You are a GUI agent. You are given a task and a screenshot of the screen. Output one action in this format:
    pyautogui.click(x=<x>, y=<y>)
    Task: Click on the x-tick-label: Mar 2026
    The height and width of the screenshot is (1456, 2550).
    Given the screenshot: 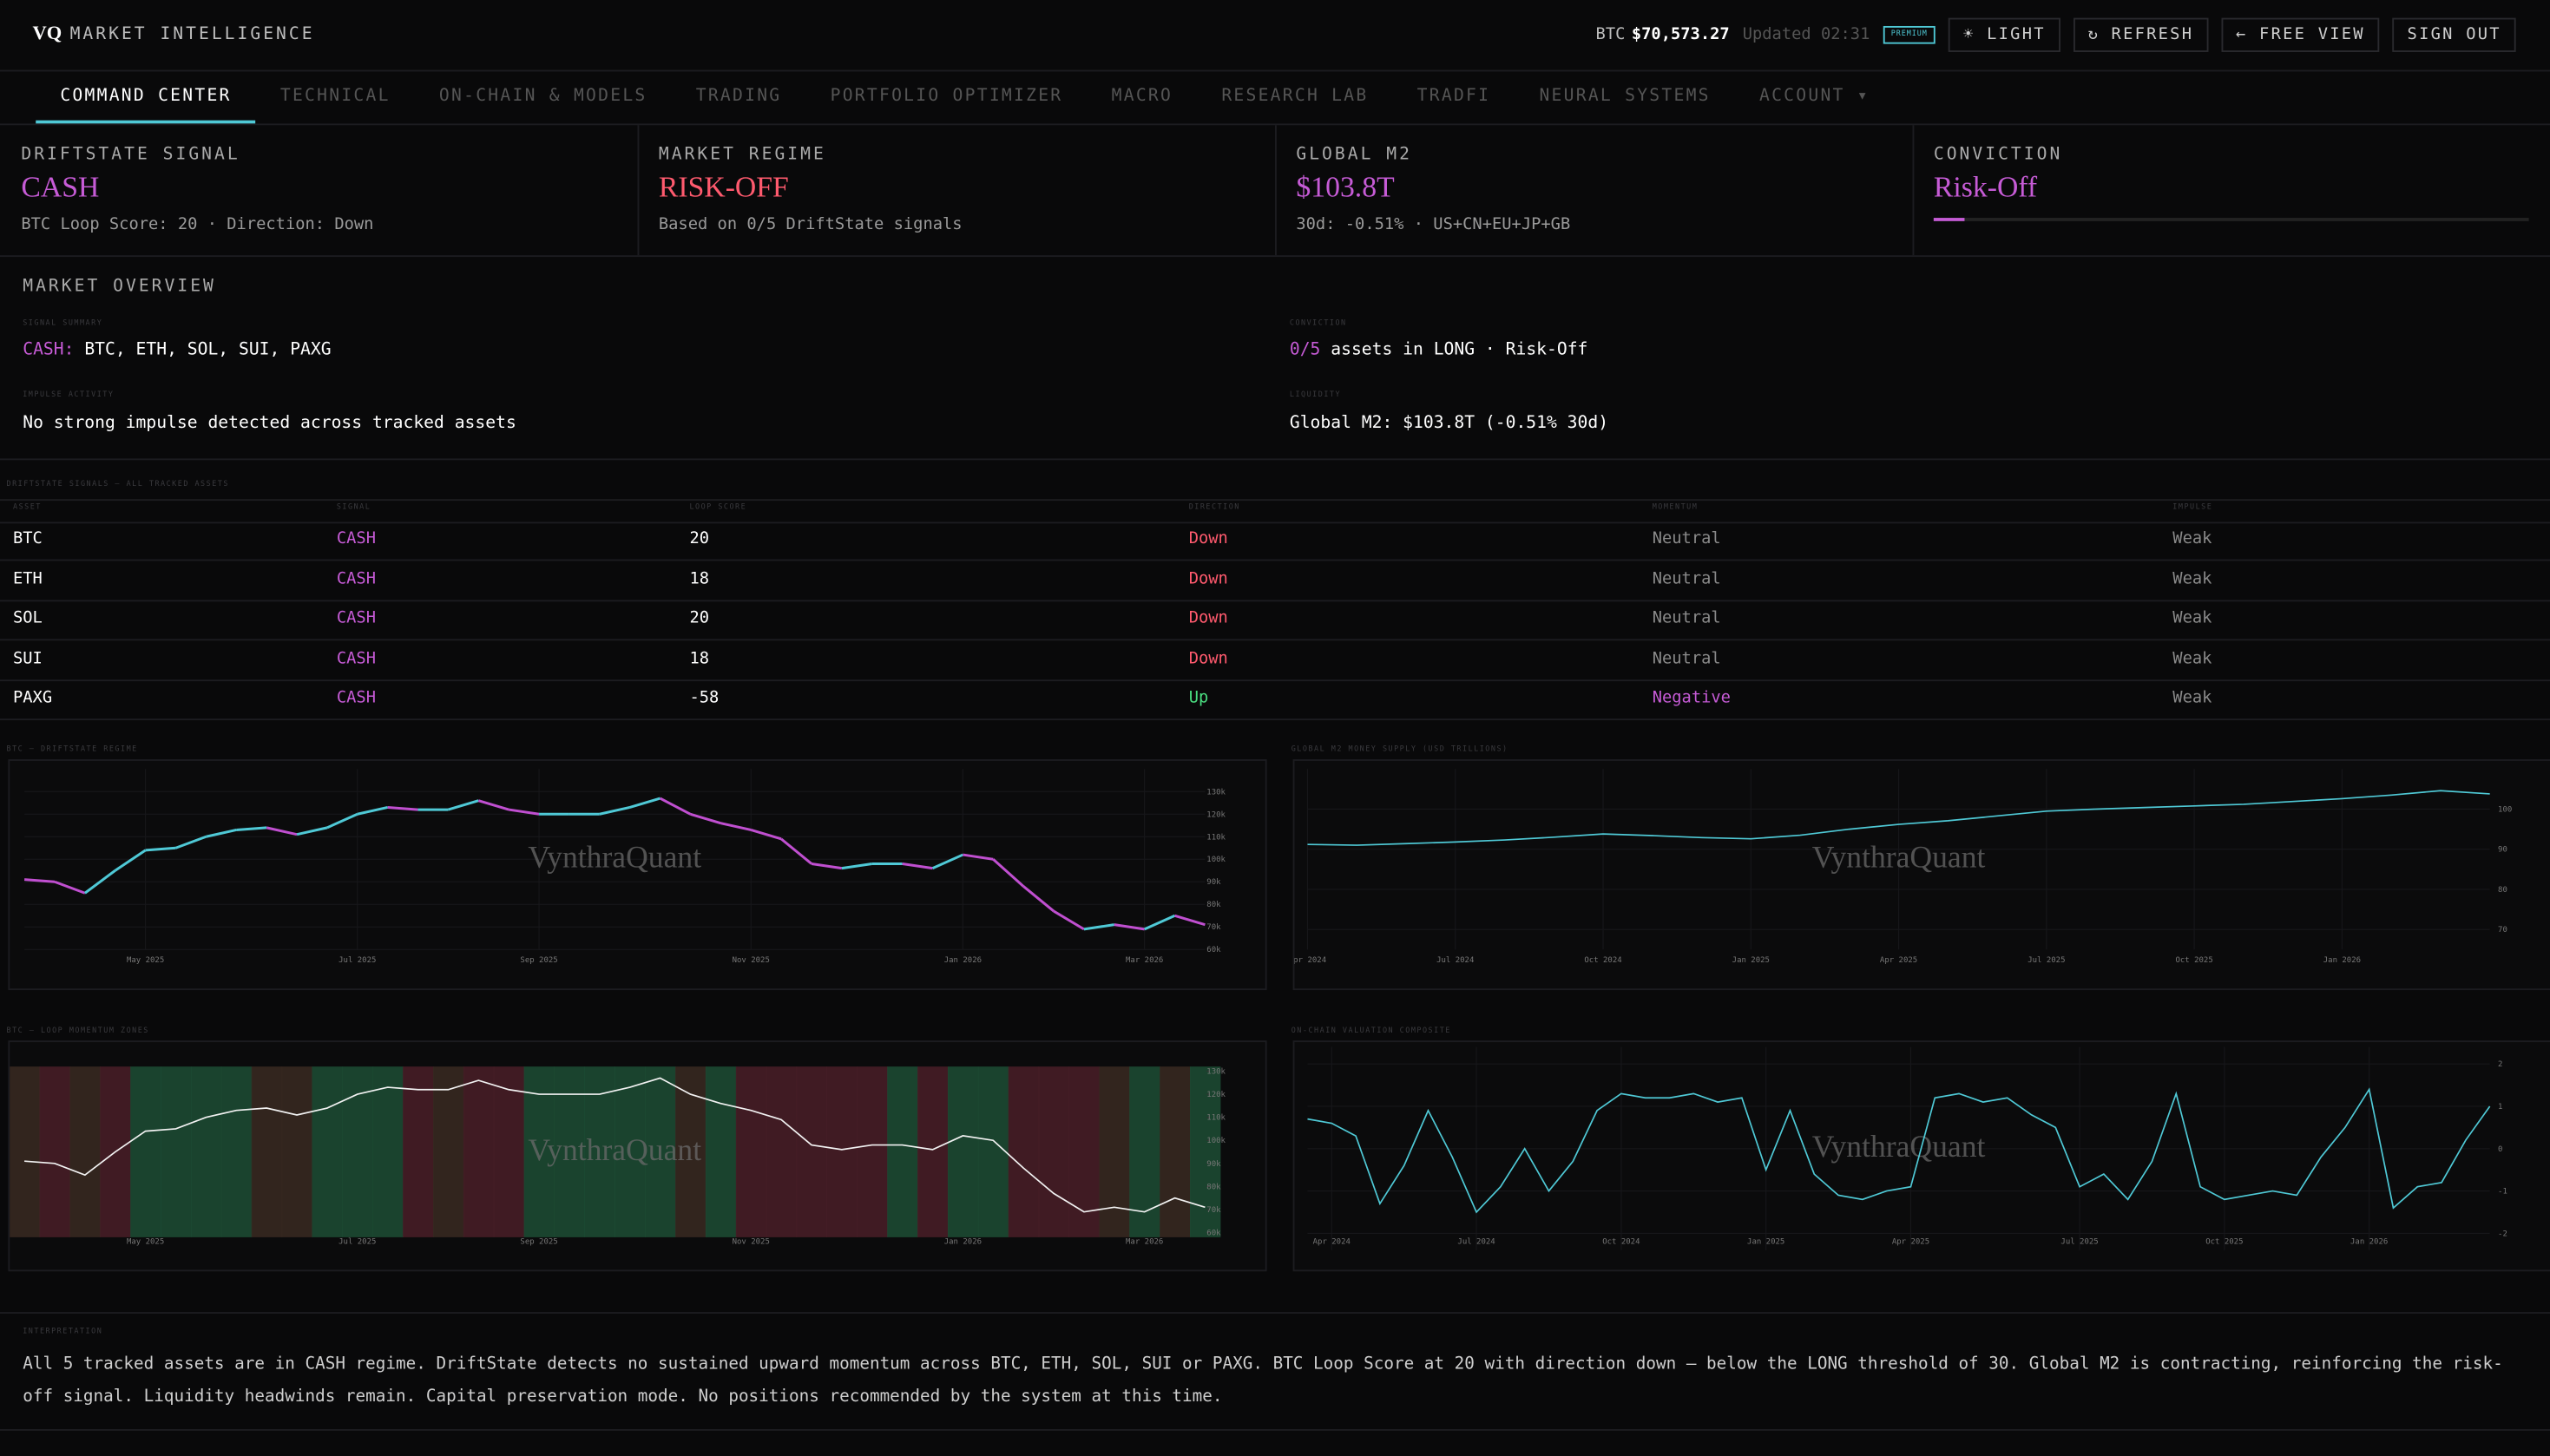 What is the action you would take?
    pyautogui.click(x=1144, y=960)
    